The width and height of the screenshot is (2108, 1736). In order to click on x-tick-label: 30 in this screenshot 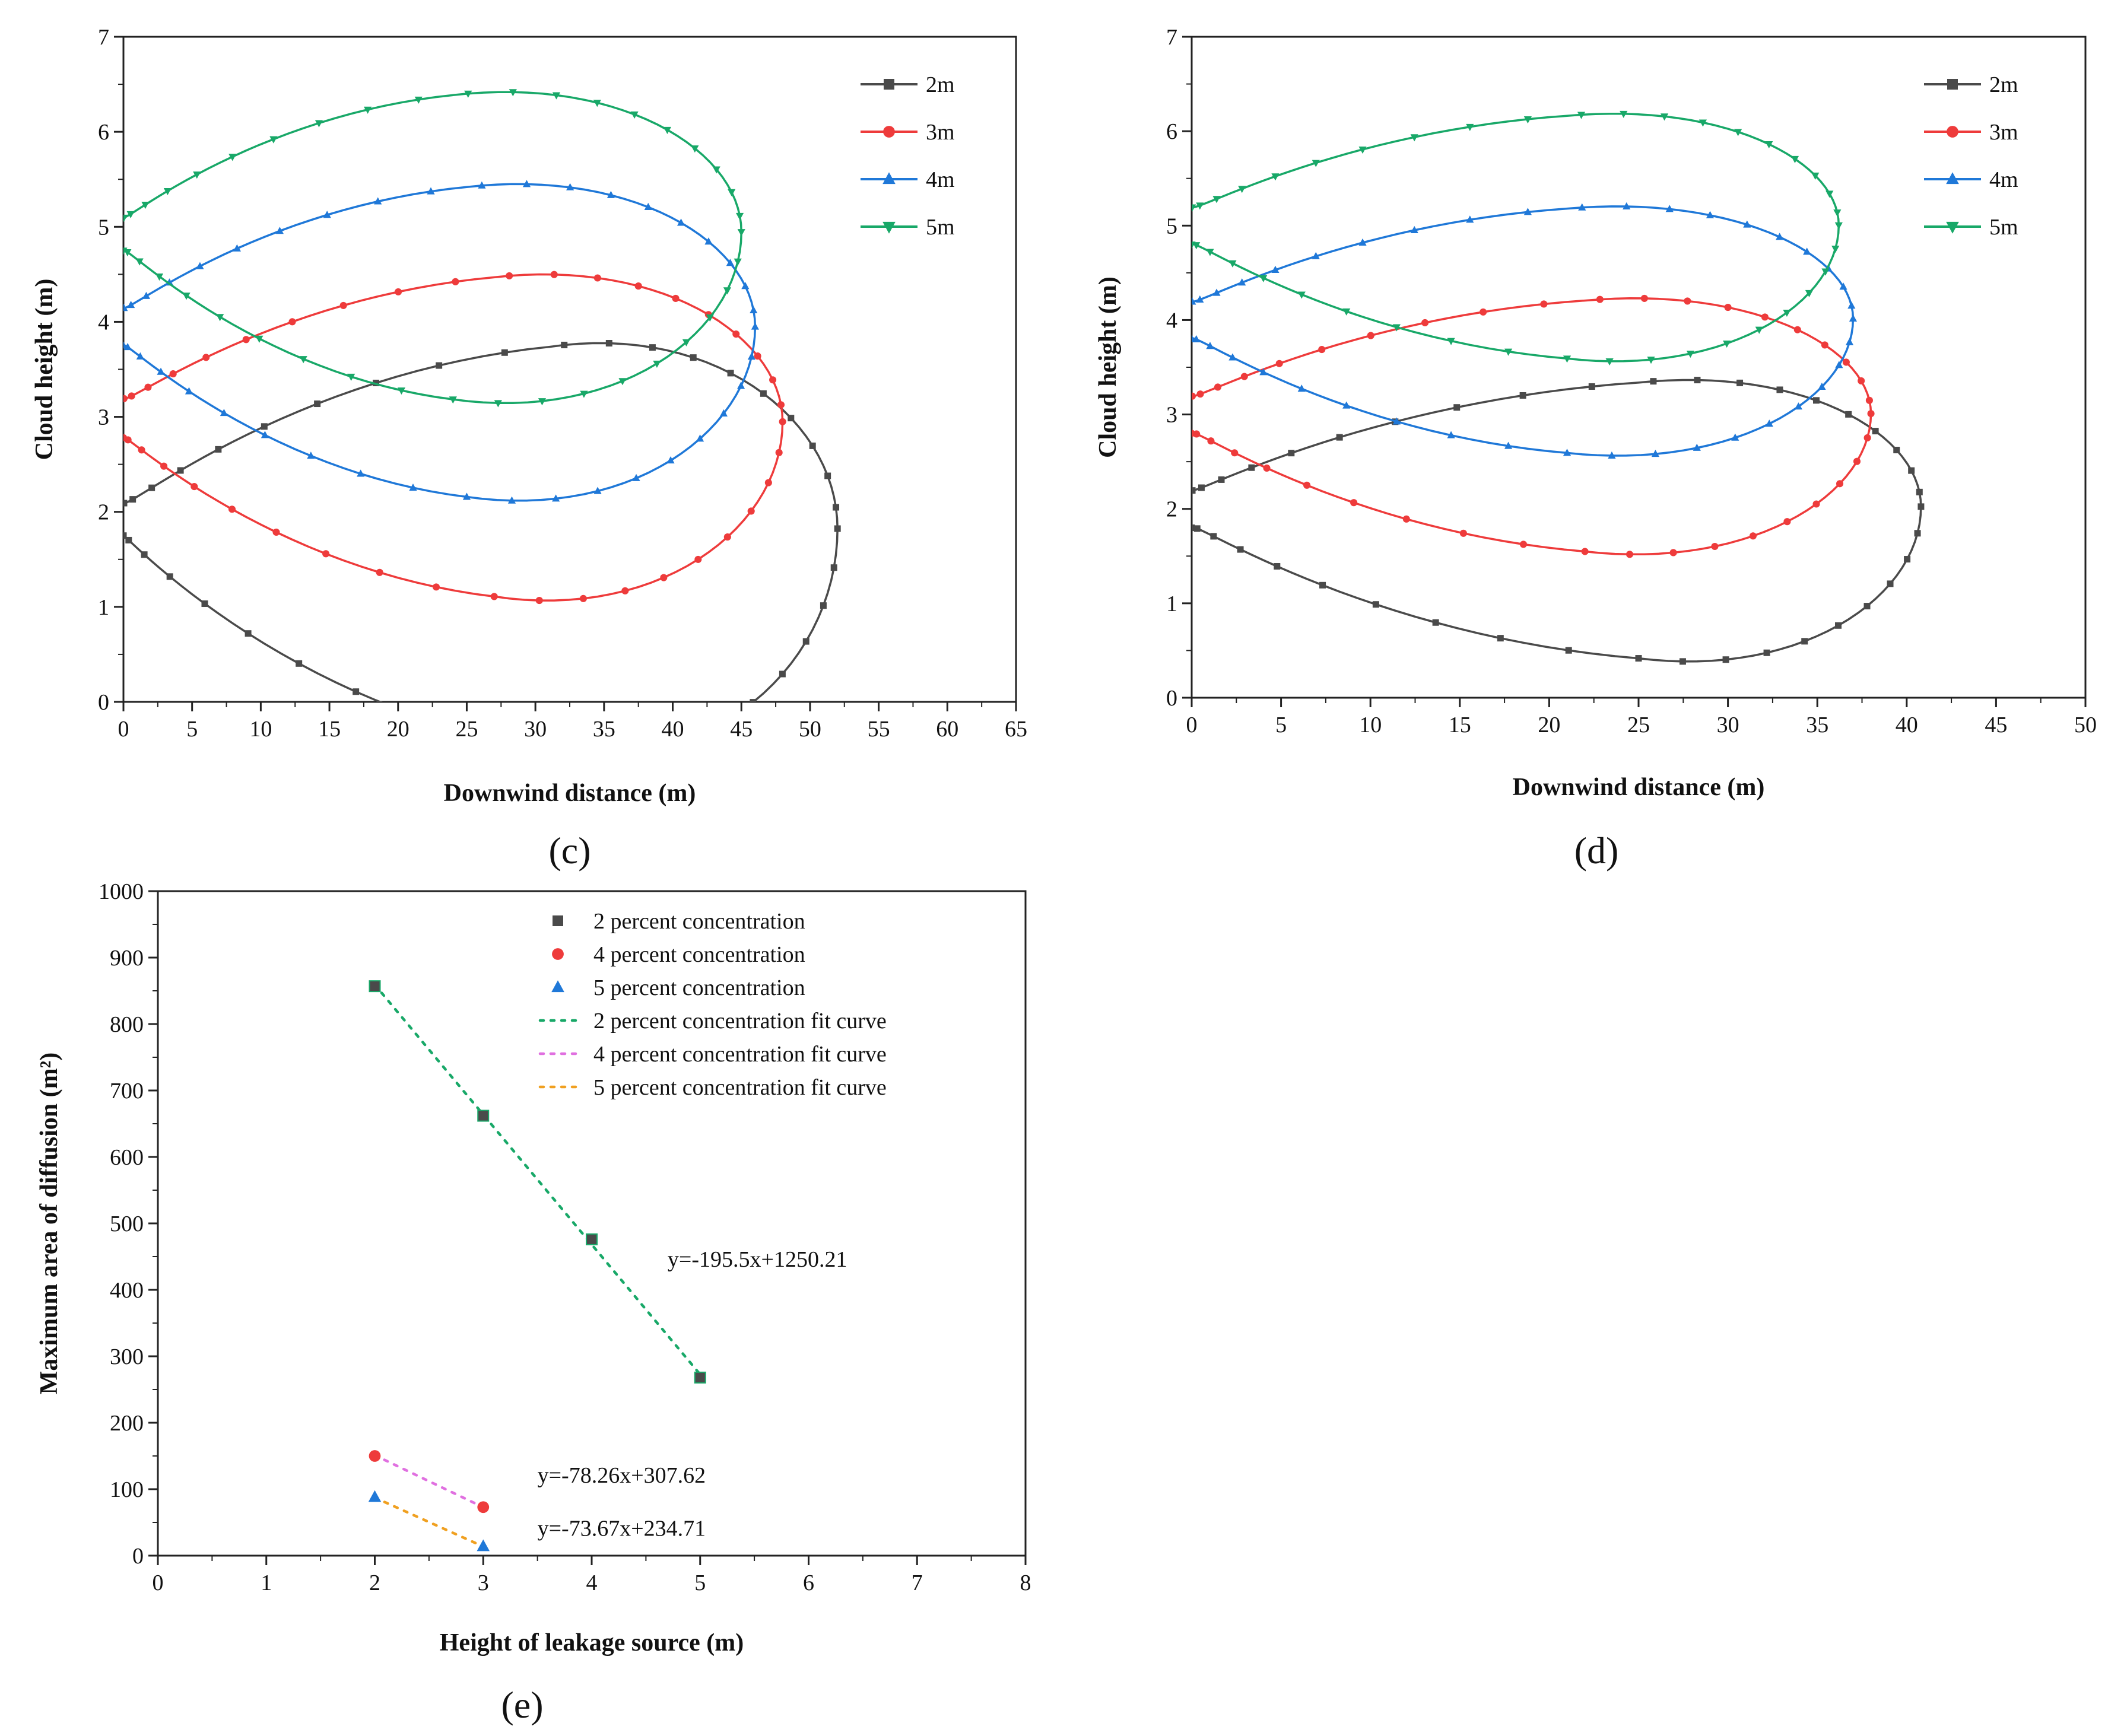, I will do `click(1728, 725)`.